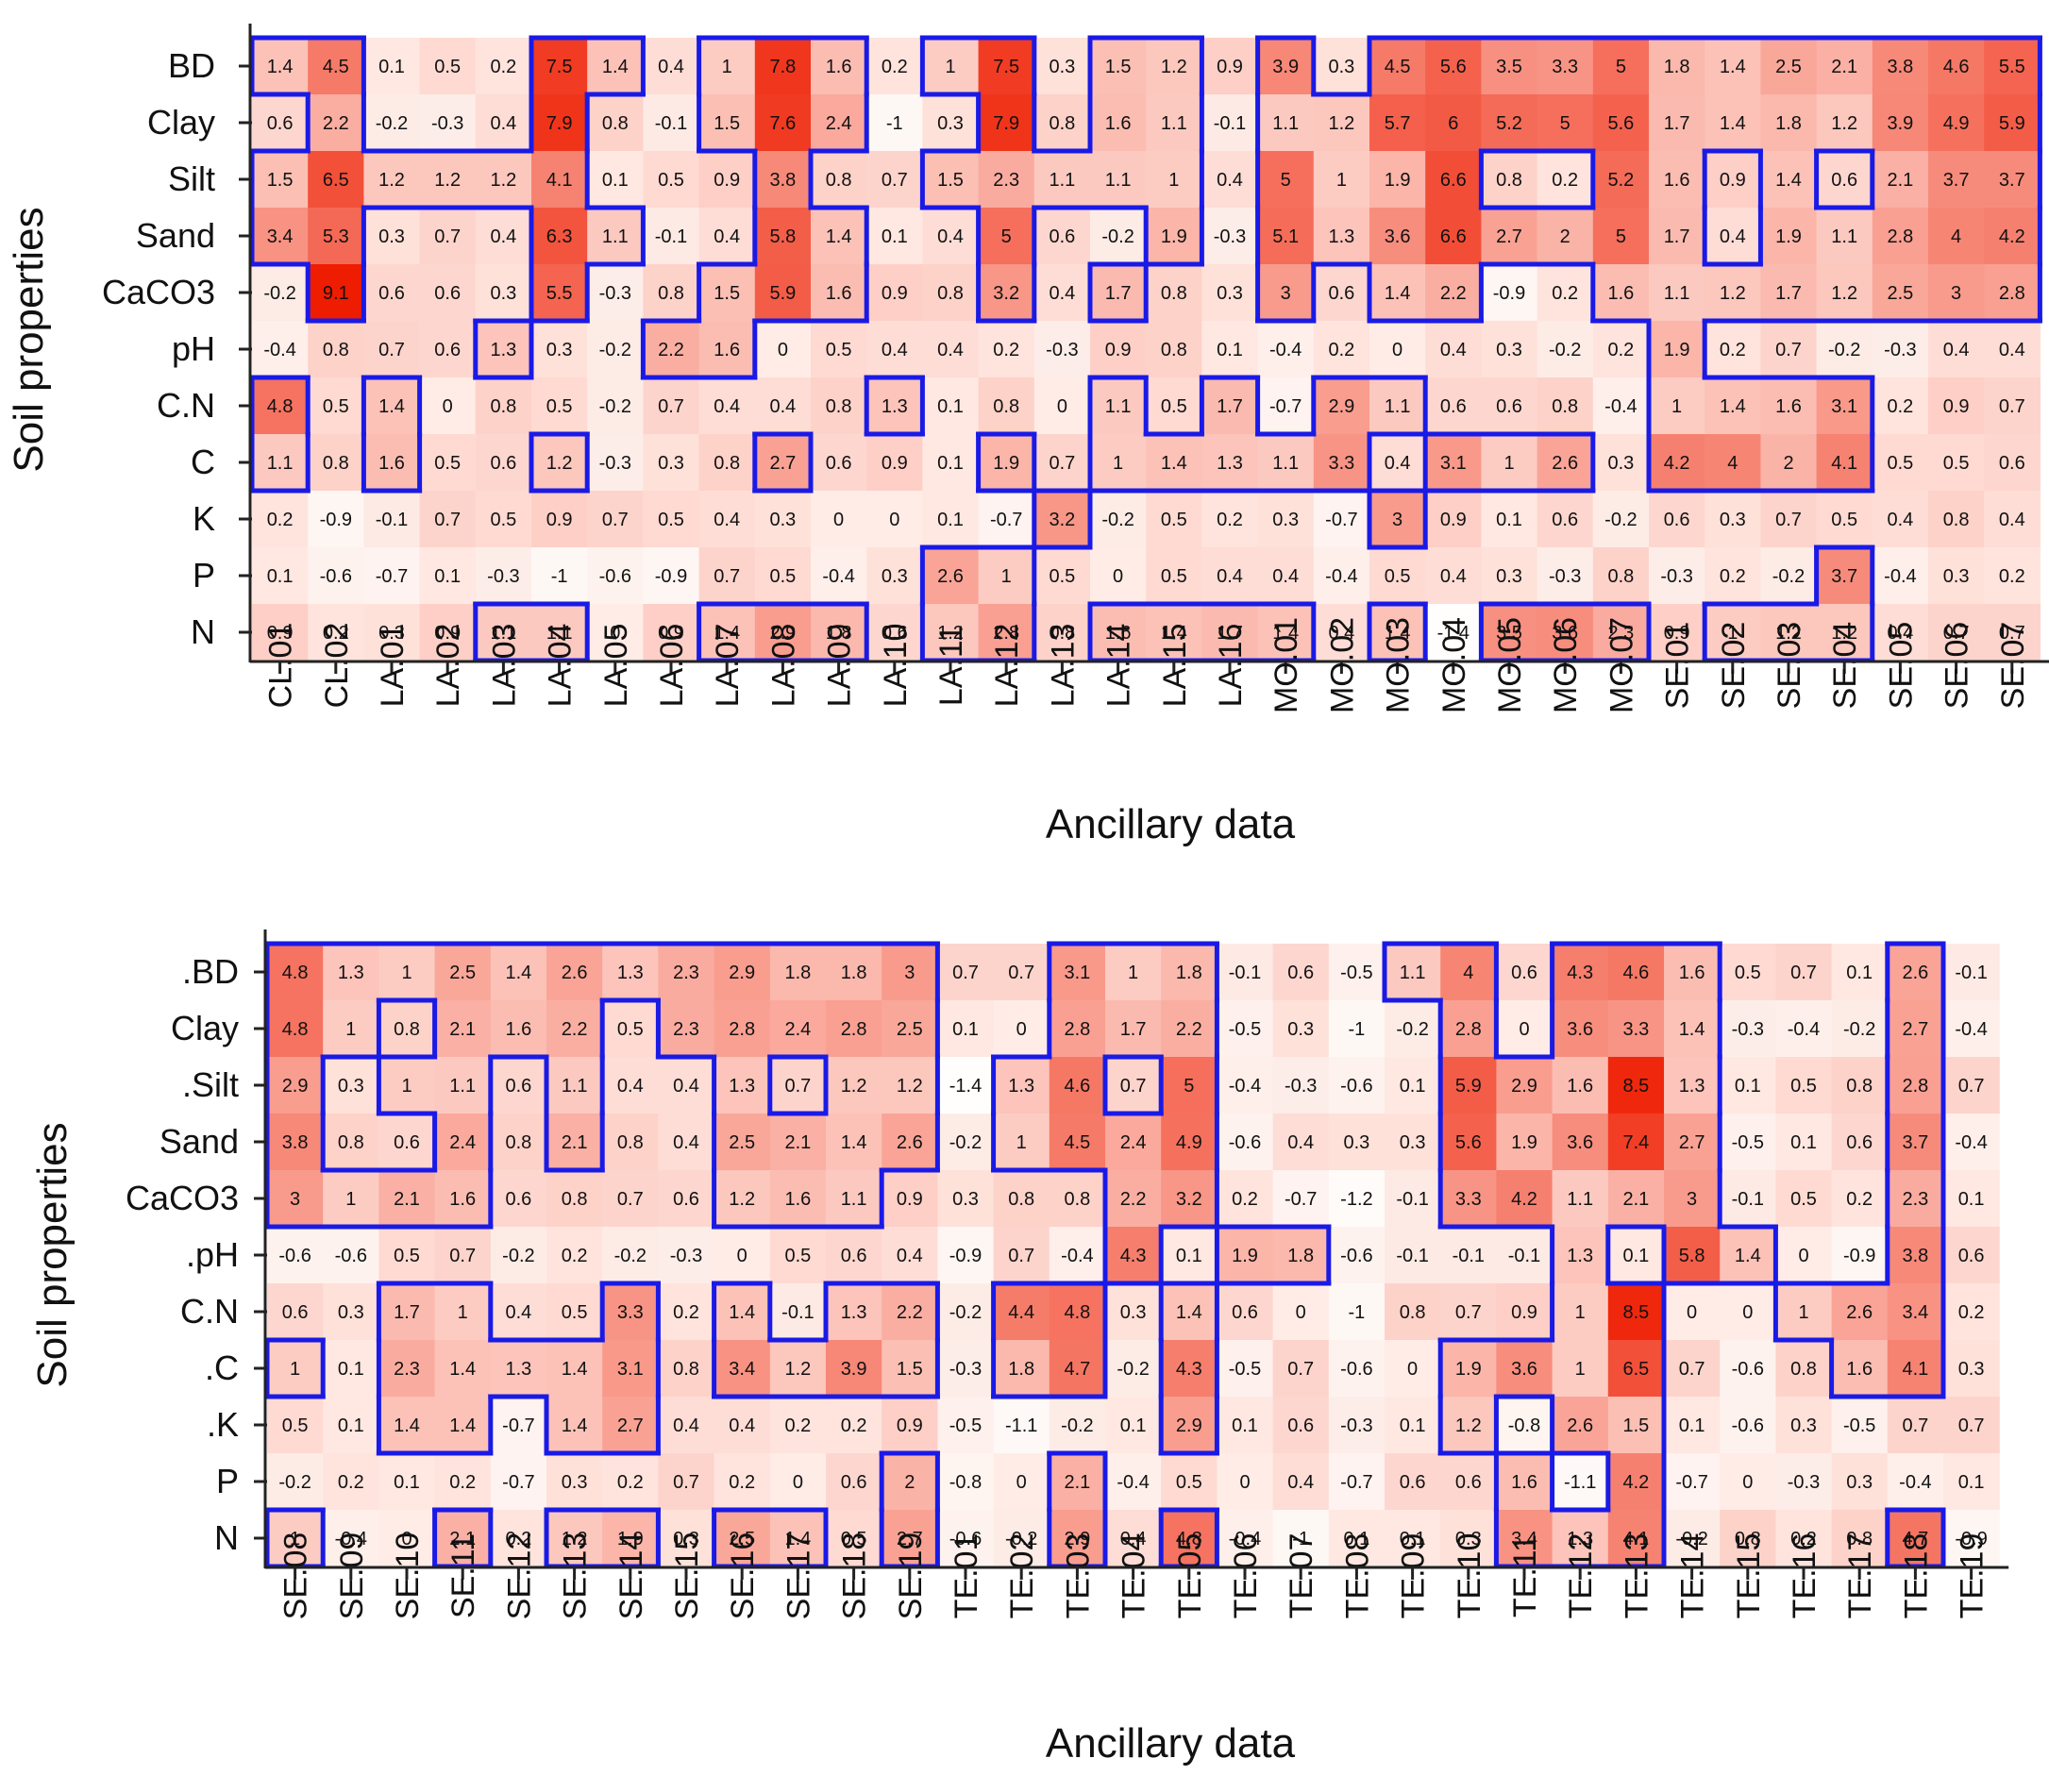 The image size is (2049, 1792). What do you see at coordinates (518, 1482) in the screenshot?
I see `cell-value-label: -0.7` at bounding box center [518, 1482].